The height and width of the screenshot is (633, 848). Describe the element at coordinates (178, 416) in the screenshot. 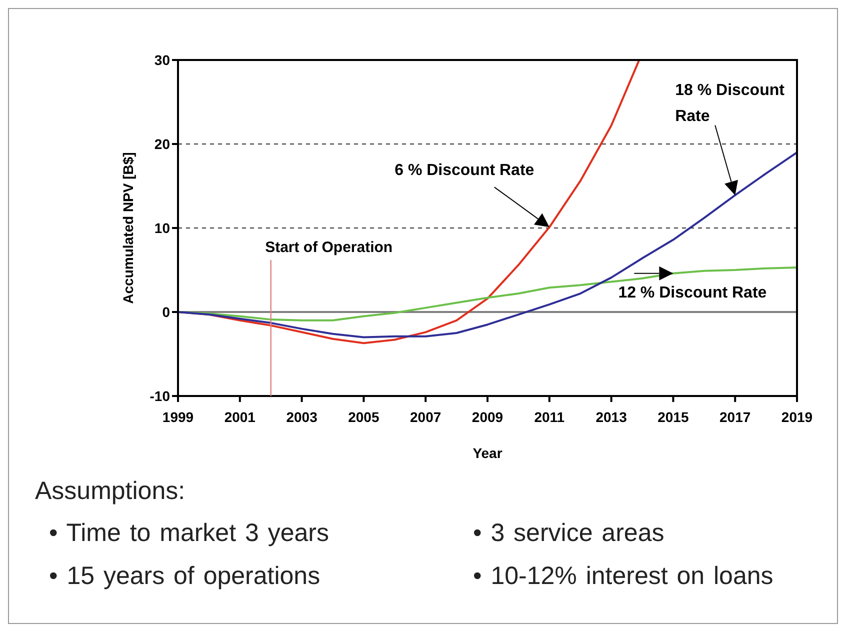

I see `x-tick-label: 1999` at that location.